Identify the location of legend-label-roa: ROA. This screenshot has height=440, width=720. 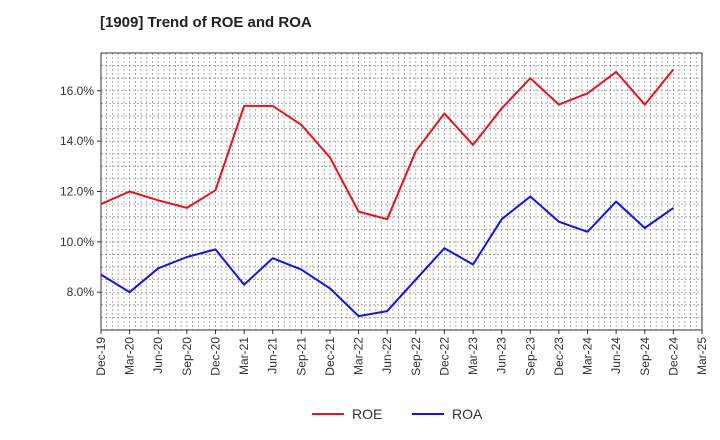
(467, 414).